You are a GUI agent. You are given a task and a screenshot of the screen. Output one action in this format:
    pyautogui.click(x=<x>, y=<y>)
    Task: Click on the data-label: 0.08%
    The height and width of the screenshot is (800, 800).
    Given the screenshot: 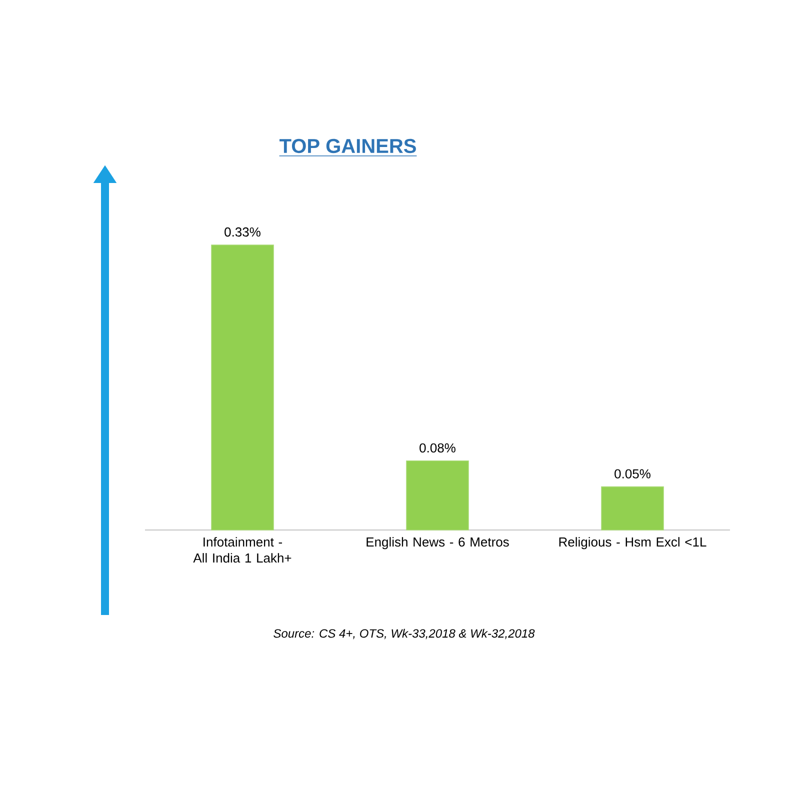 What is the action you would take?
    pyautogui.click(x=438, y=448)
    